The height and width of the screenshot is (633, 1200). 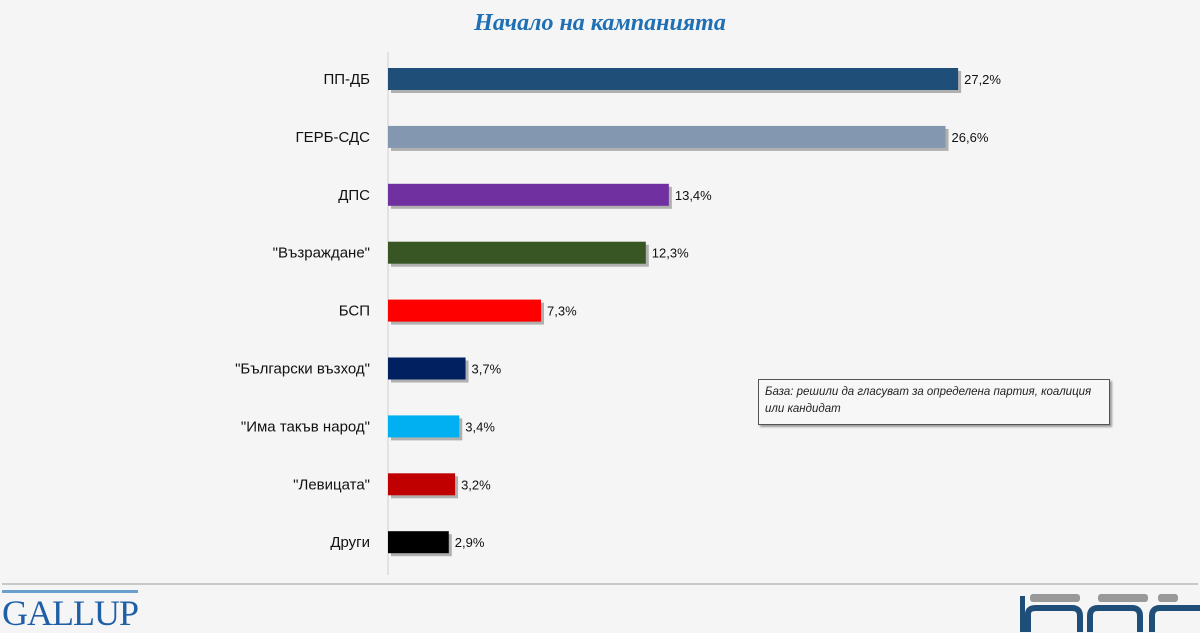 I want to click on data-label: 3,2%, so click(x=476, y=484).